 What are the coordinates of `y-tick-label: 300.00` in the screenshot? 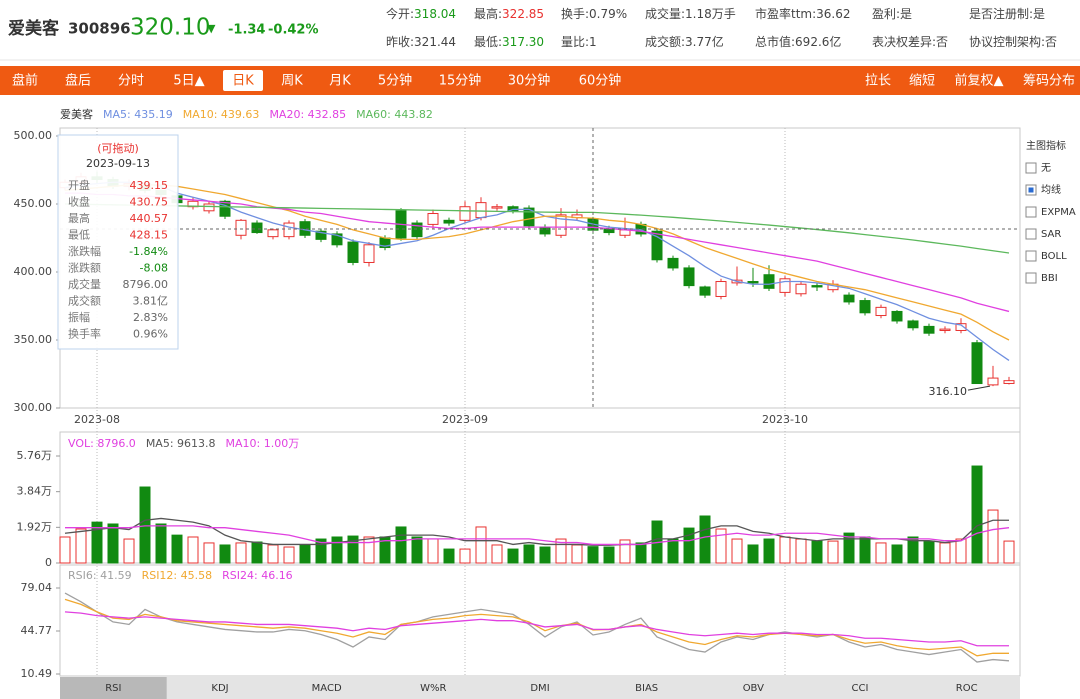 It's located at (33, 407).